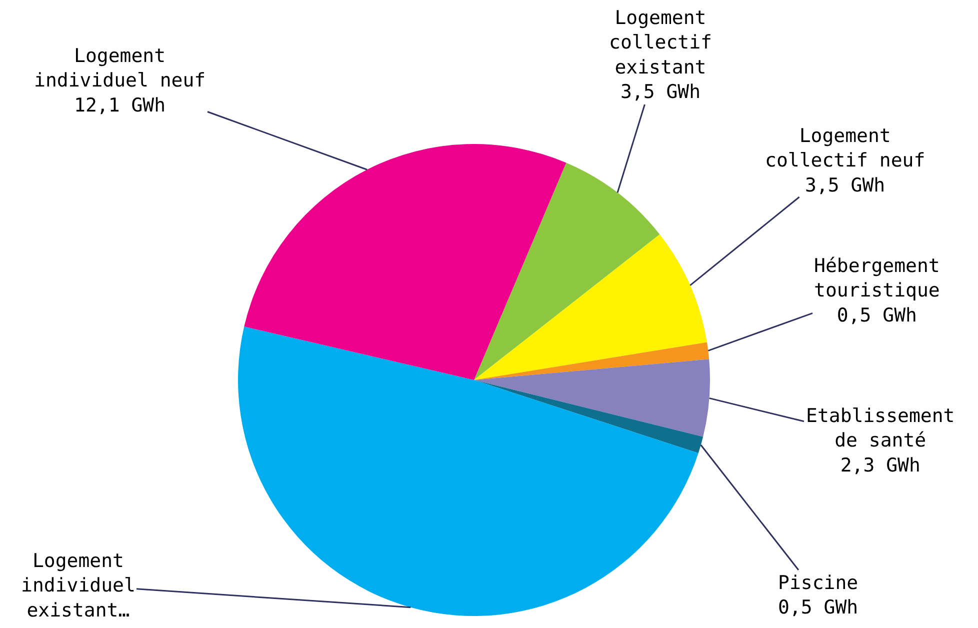 Image resolution: width=978 pixels, height=628 pixels. I want to click on slice-label: Logement collectif existant, so click(660, 42).